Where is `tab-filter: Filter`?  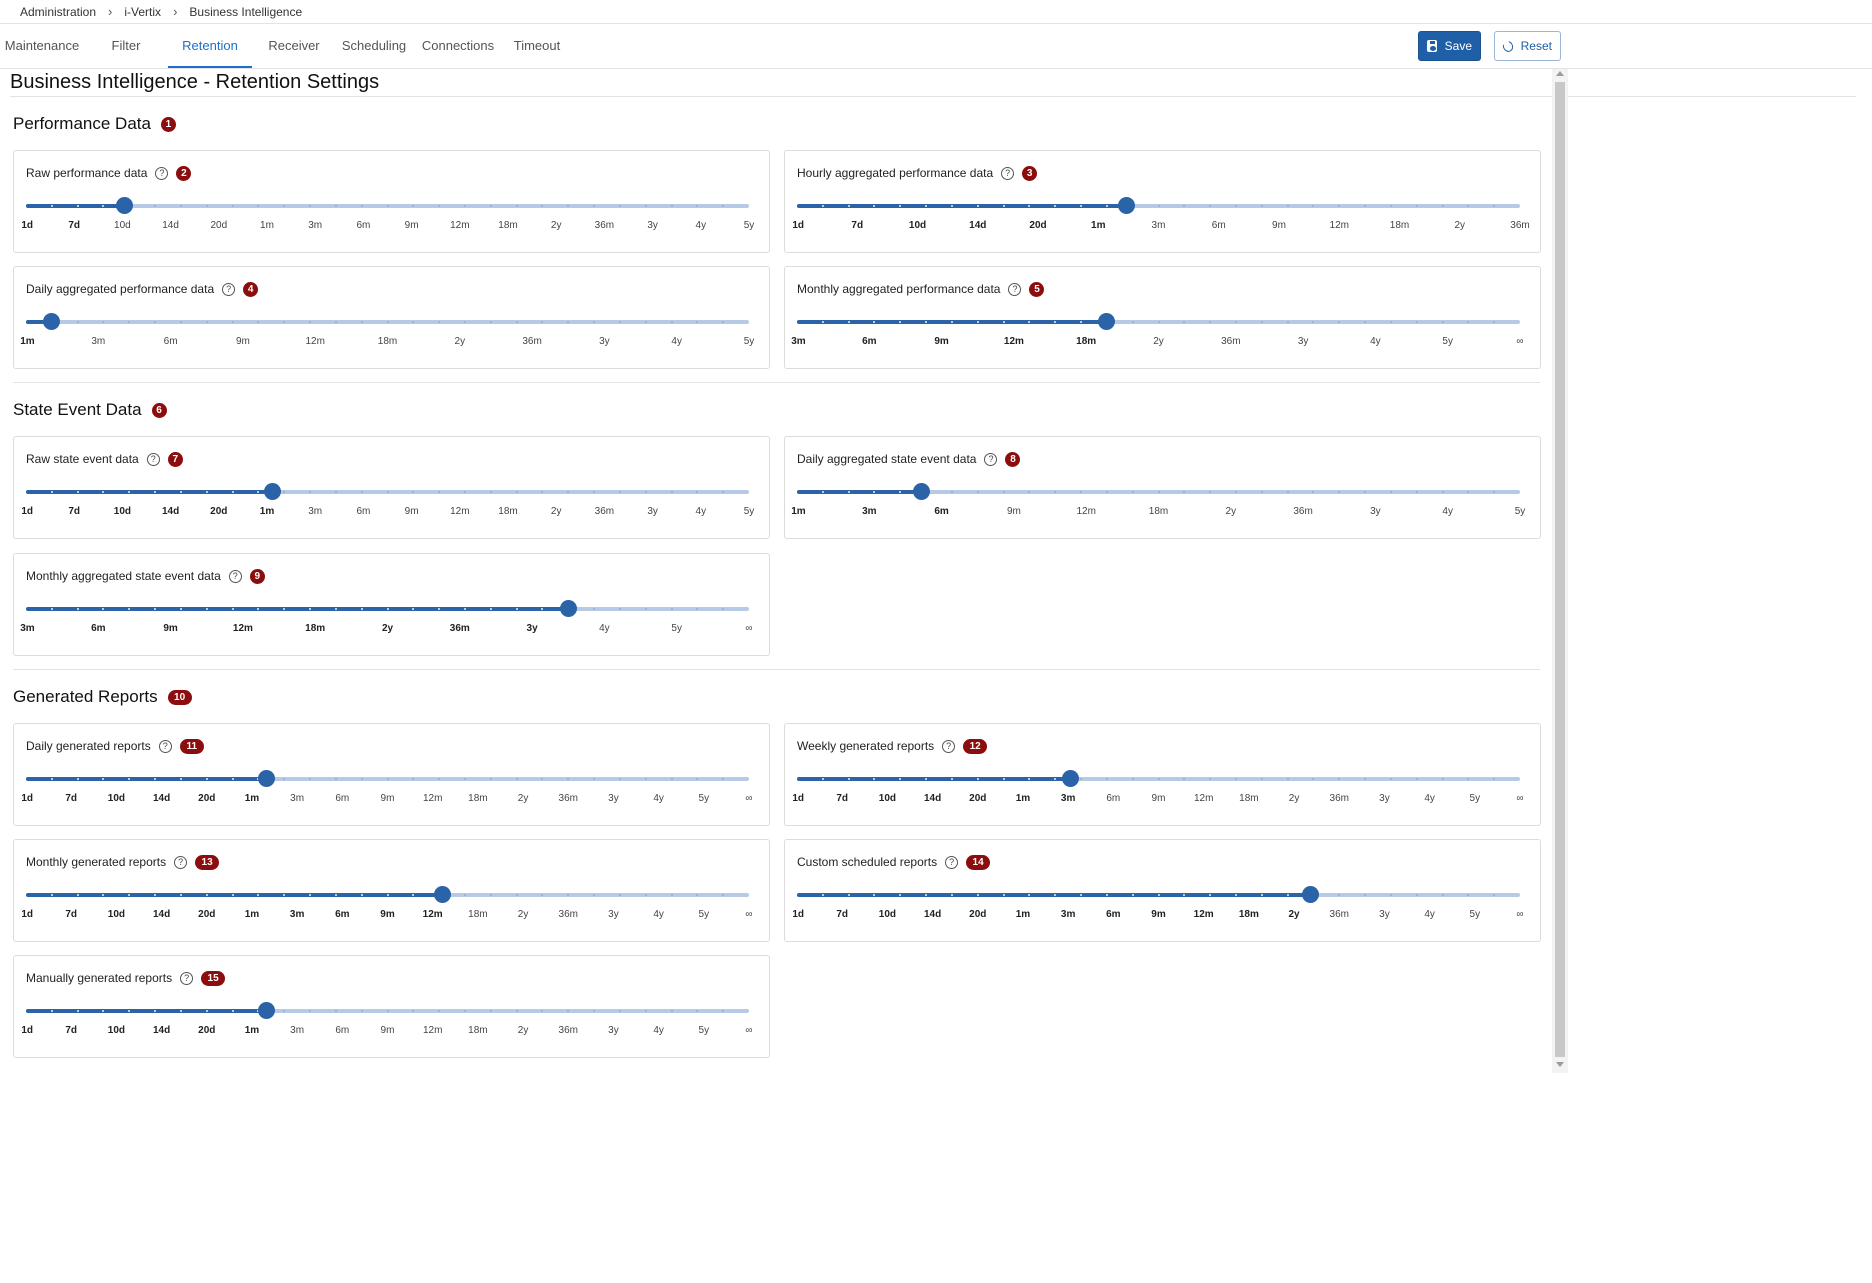 tab-filter: Filter is located at coordinates (126, 45).